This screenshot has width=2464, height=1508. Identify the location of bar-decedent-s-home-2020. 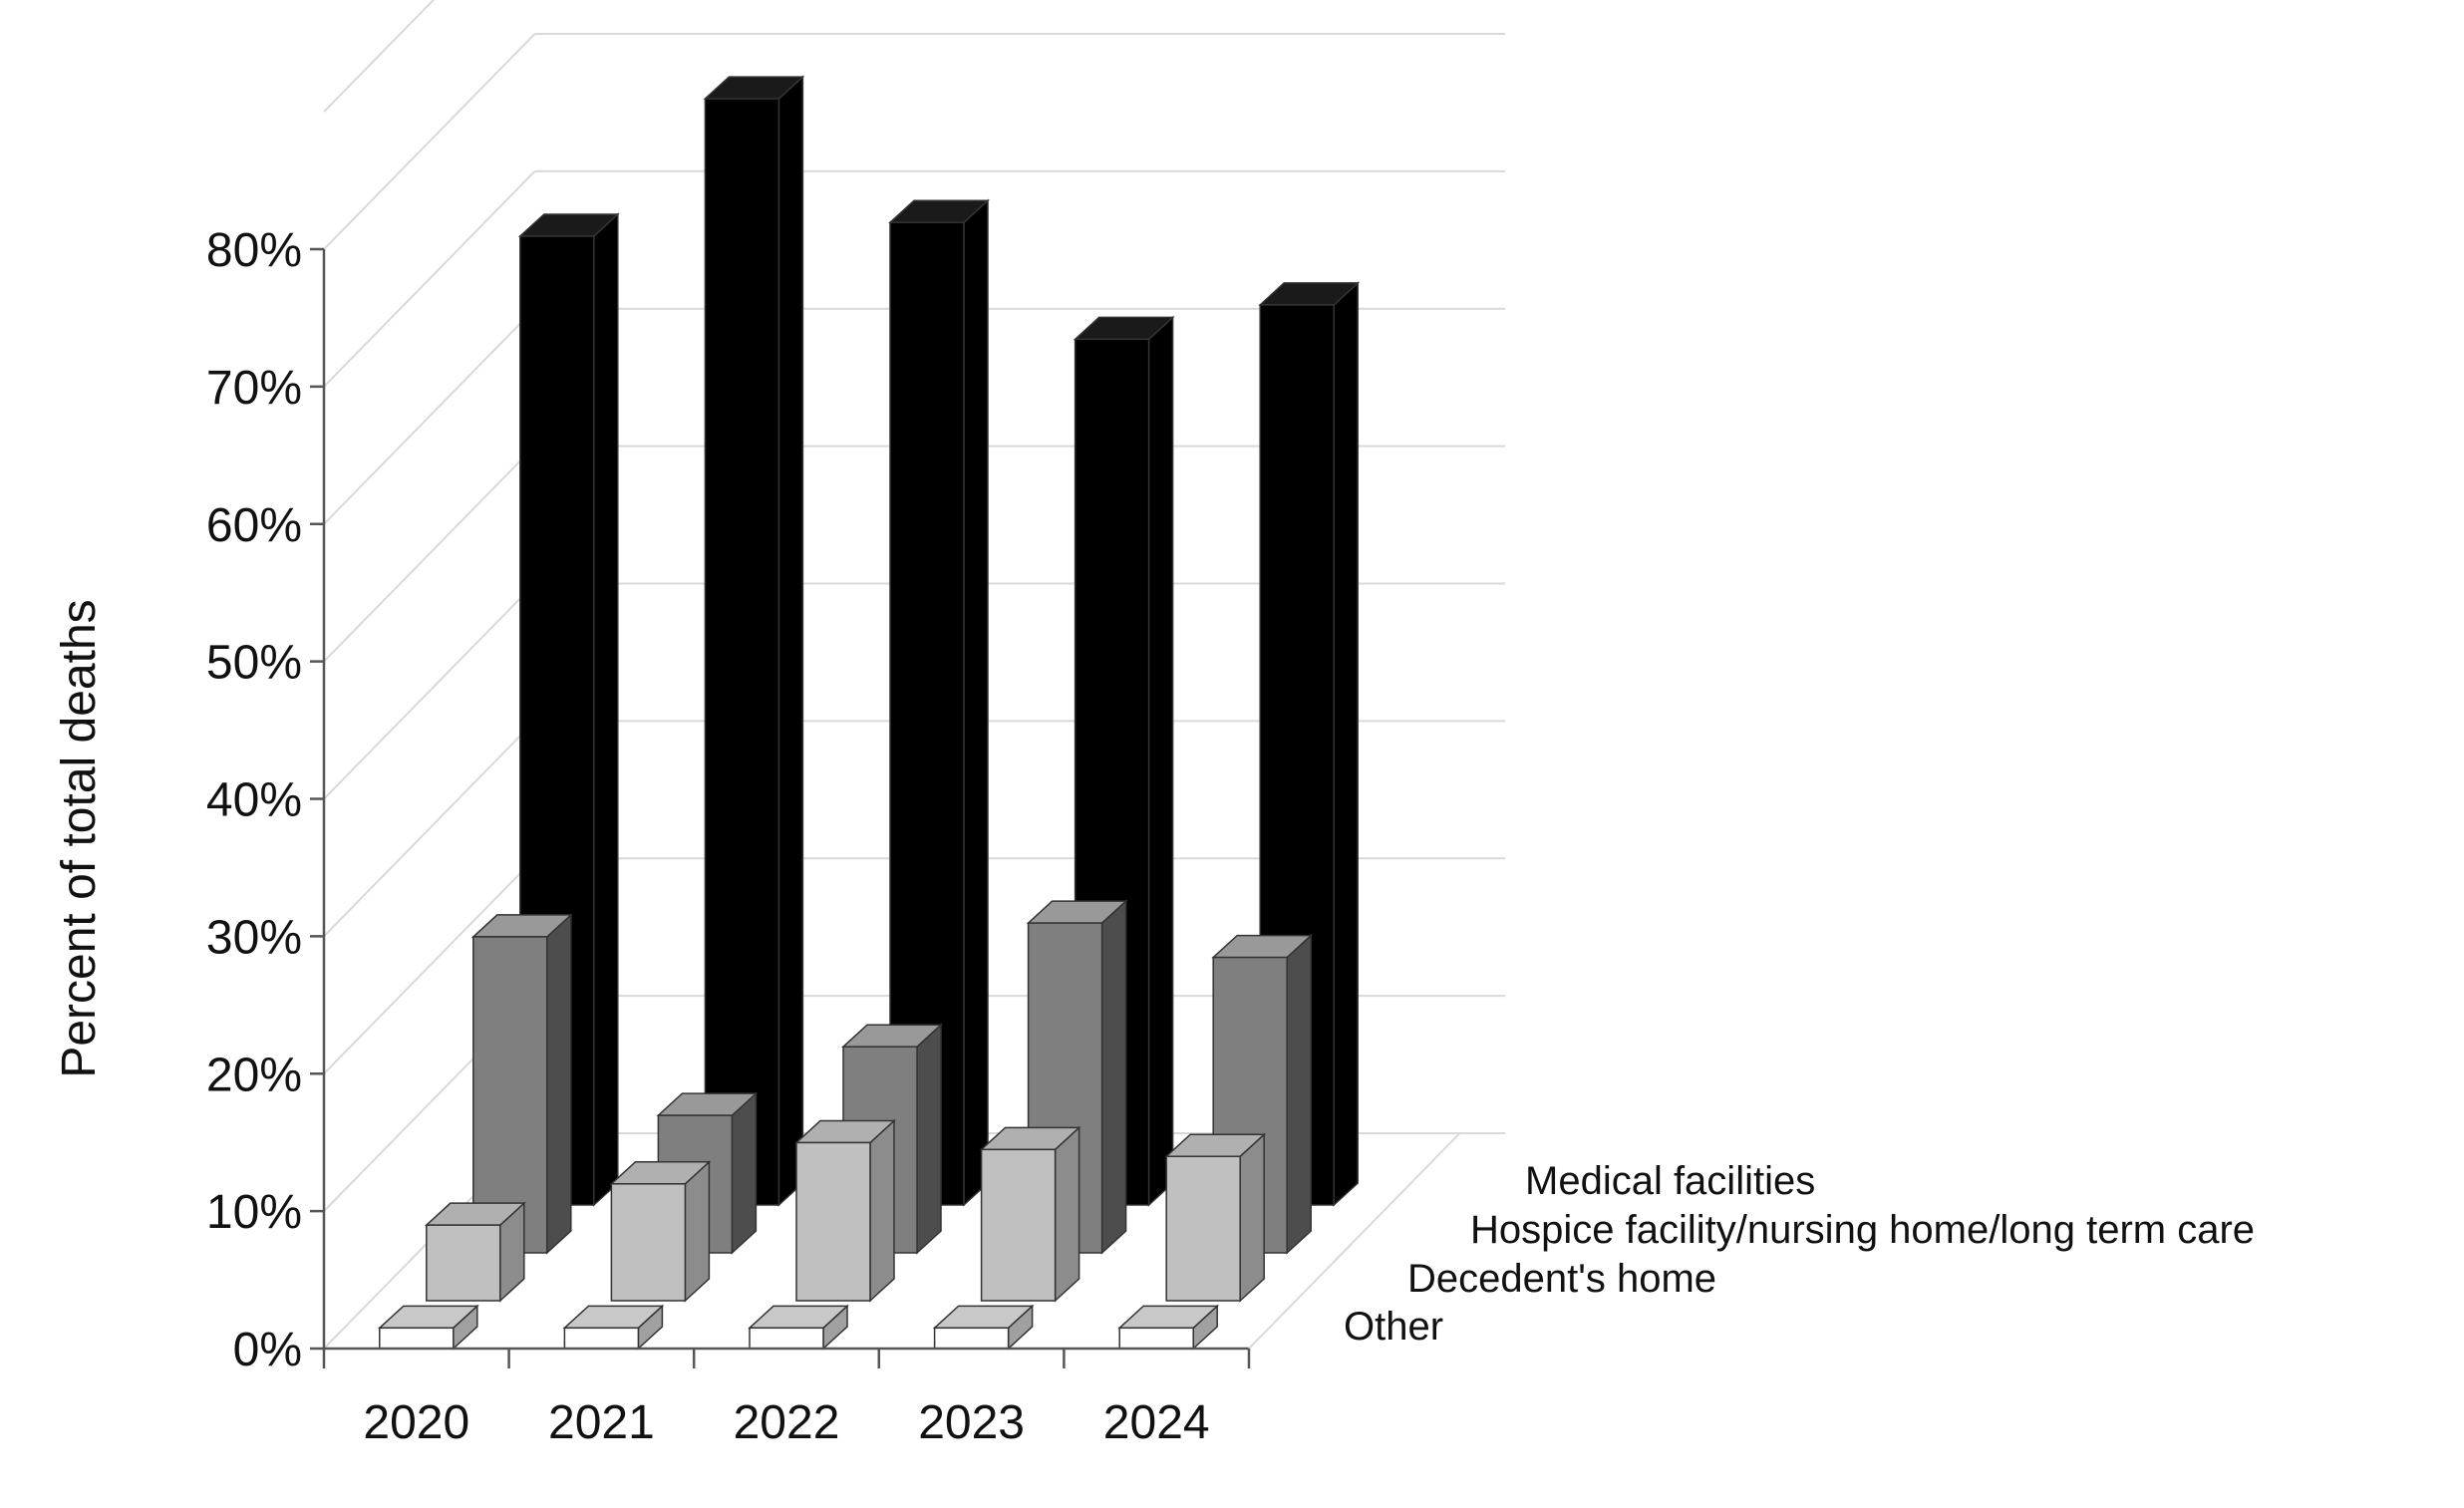
(475, 1252).